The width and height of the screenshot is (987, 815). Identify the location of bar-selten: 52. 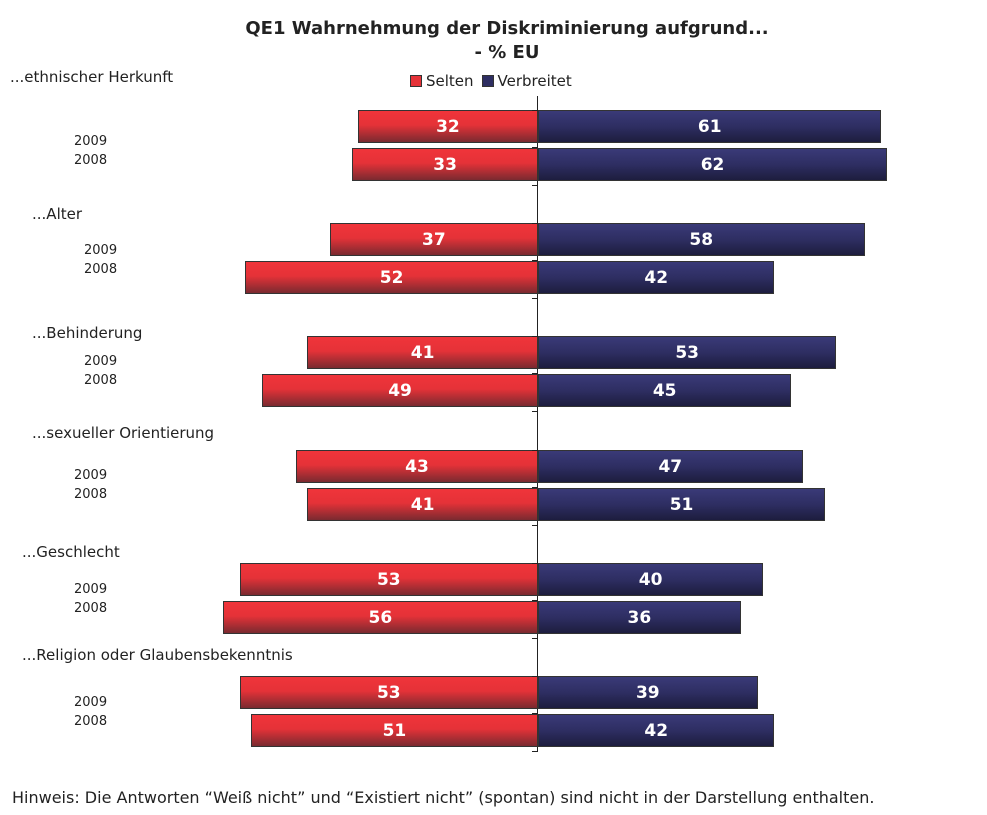
(391, 277).